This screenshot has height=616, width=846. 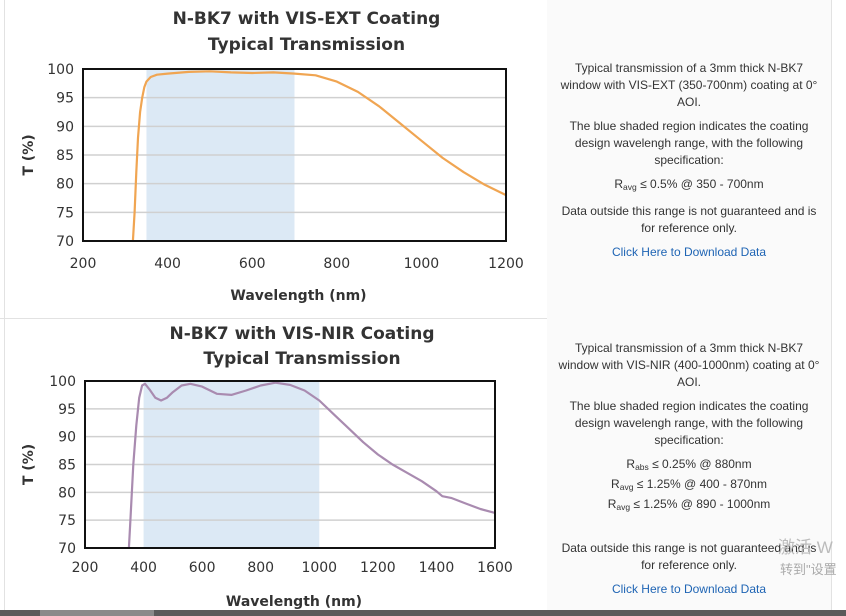 I want to click on spec-subscript: abs, so click(x=642, y=467).